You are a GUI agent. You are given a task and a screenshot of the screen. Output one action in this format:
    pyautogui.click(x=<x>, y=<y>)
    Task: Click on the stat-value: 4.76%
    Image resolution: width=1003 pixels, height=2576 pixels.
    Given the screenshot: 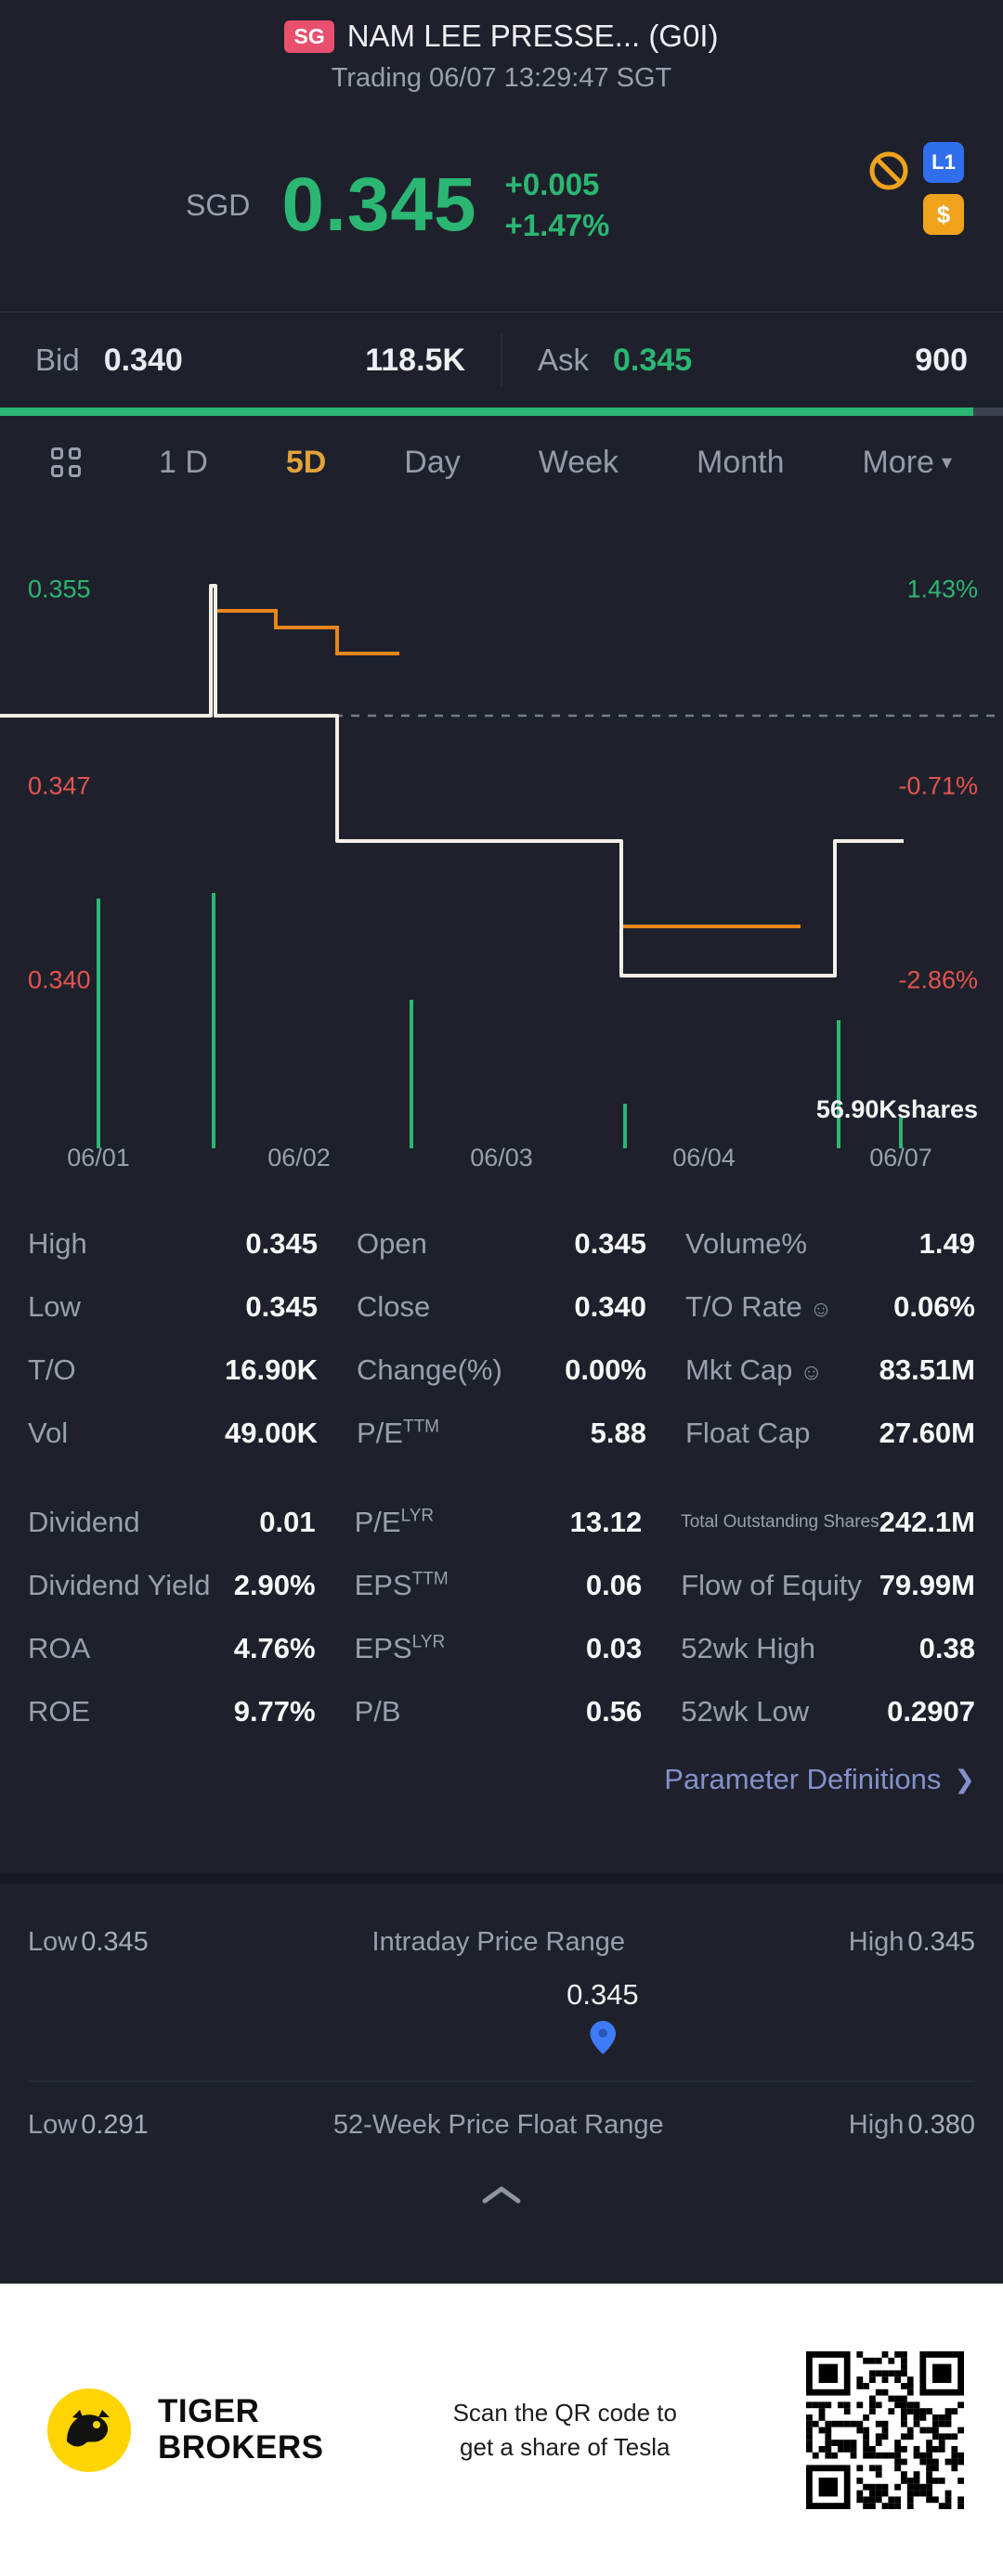 What is the action you would take?
    pyautogui.click(x=274, y=1648)
    